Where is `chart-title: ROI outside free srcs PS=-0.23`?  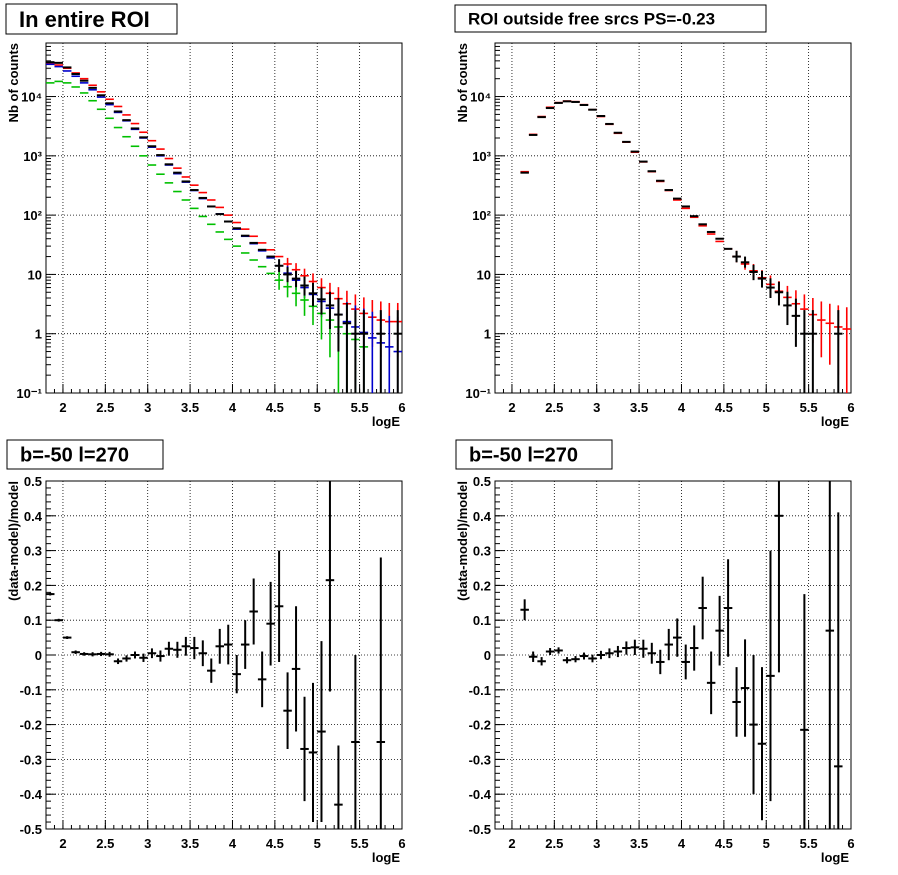 chart-title: ROI outside free srcs PS=-0.23 is located at coordinates (591, 19).